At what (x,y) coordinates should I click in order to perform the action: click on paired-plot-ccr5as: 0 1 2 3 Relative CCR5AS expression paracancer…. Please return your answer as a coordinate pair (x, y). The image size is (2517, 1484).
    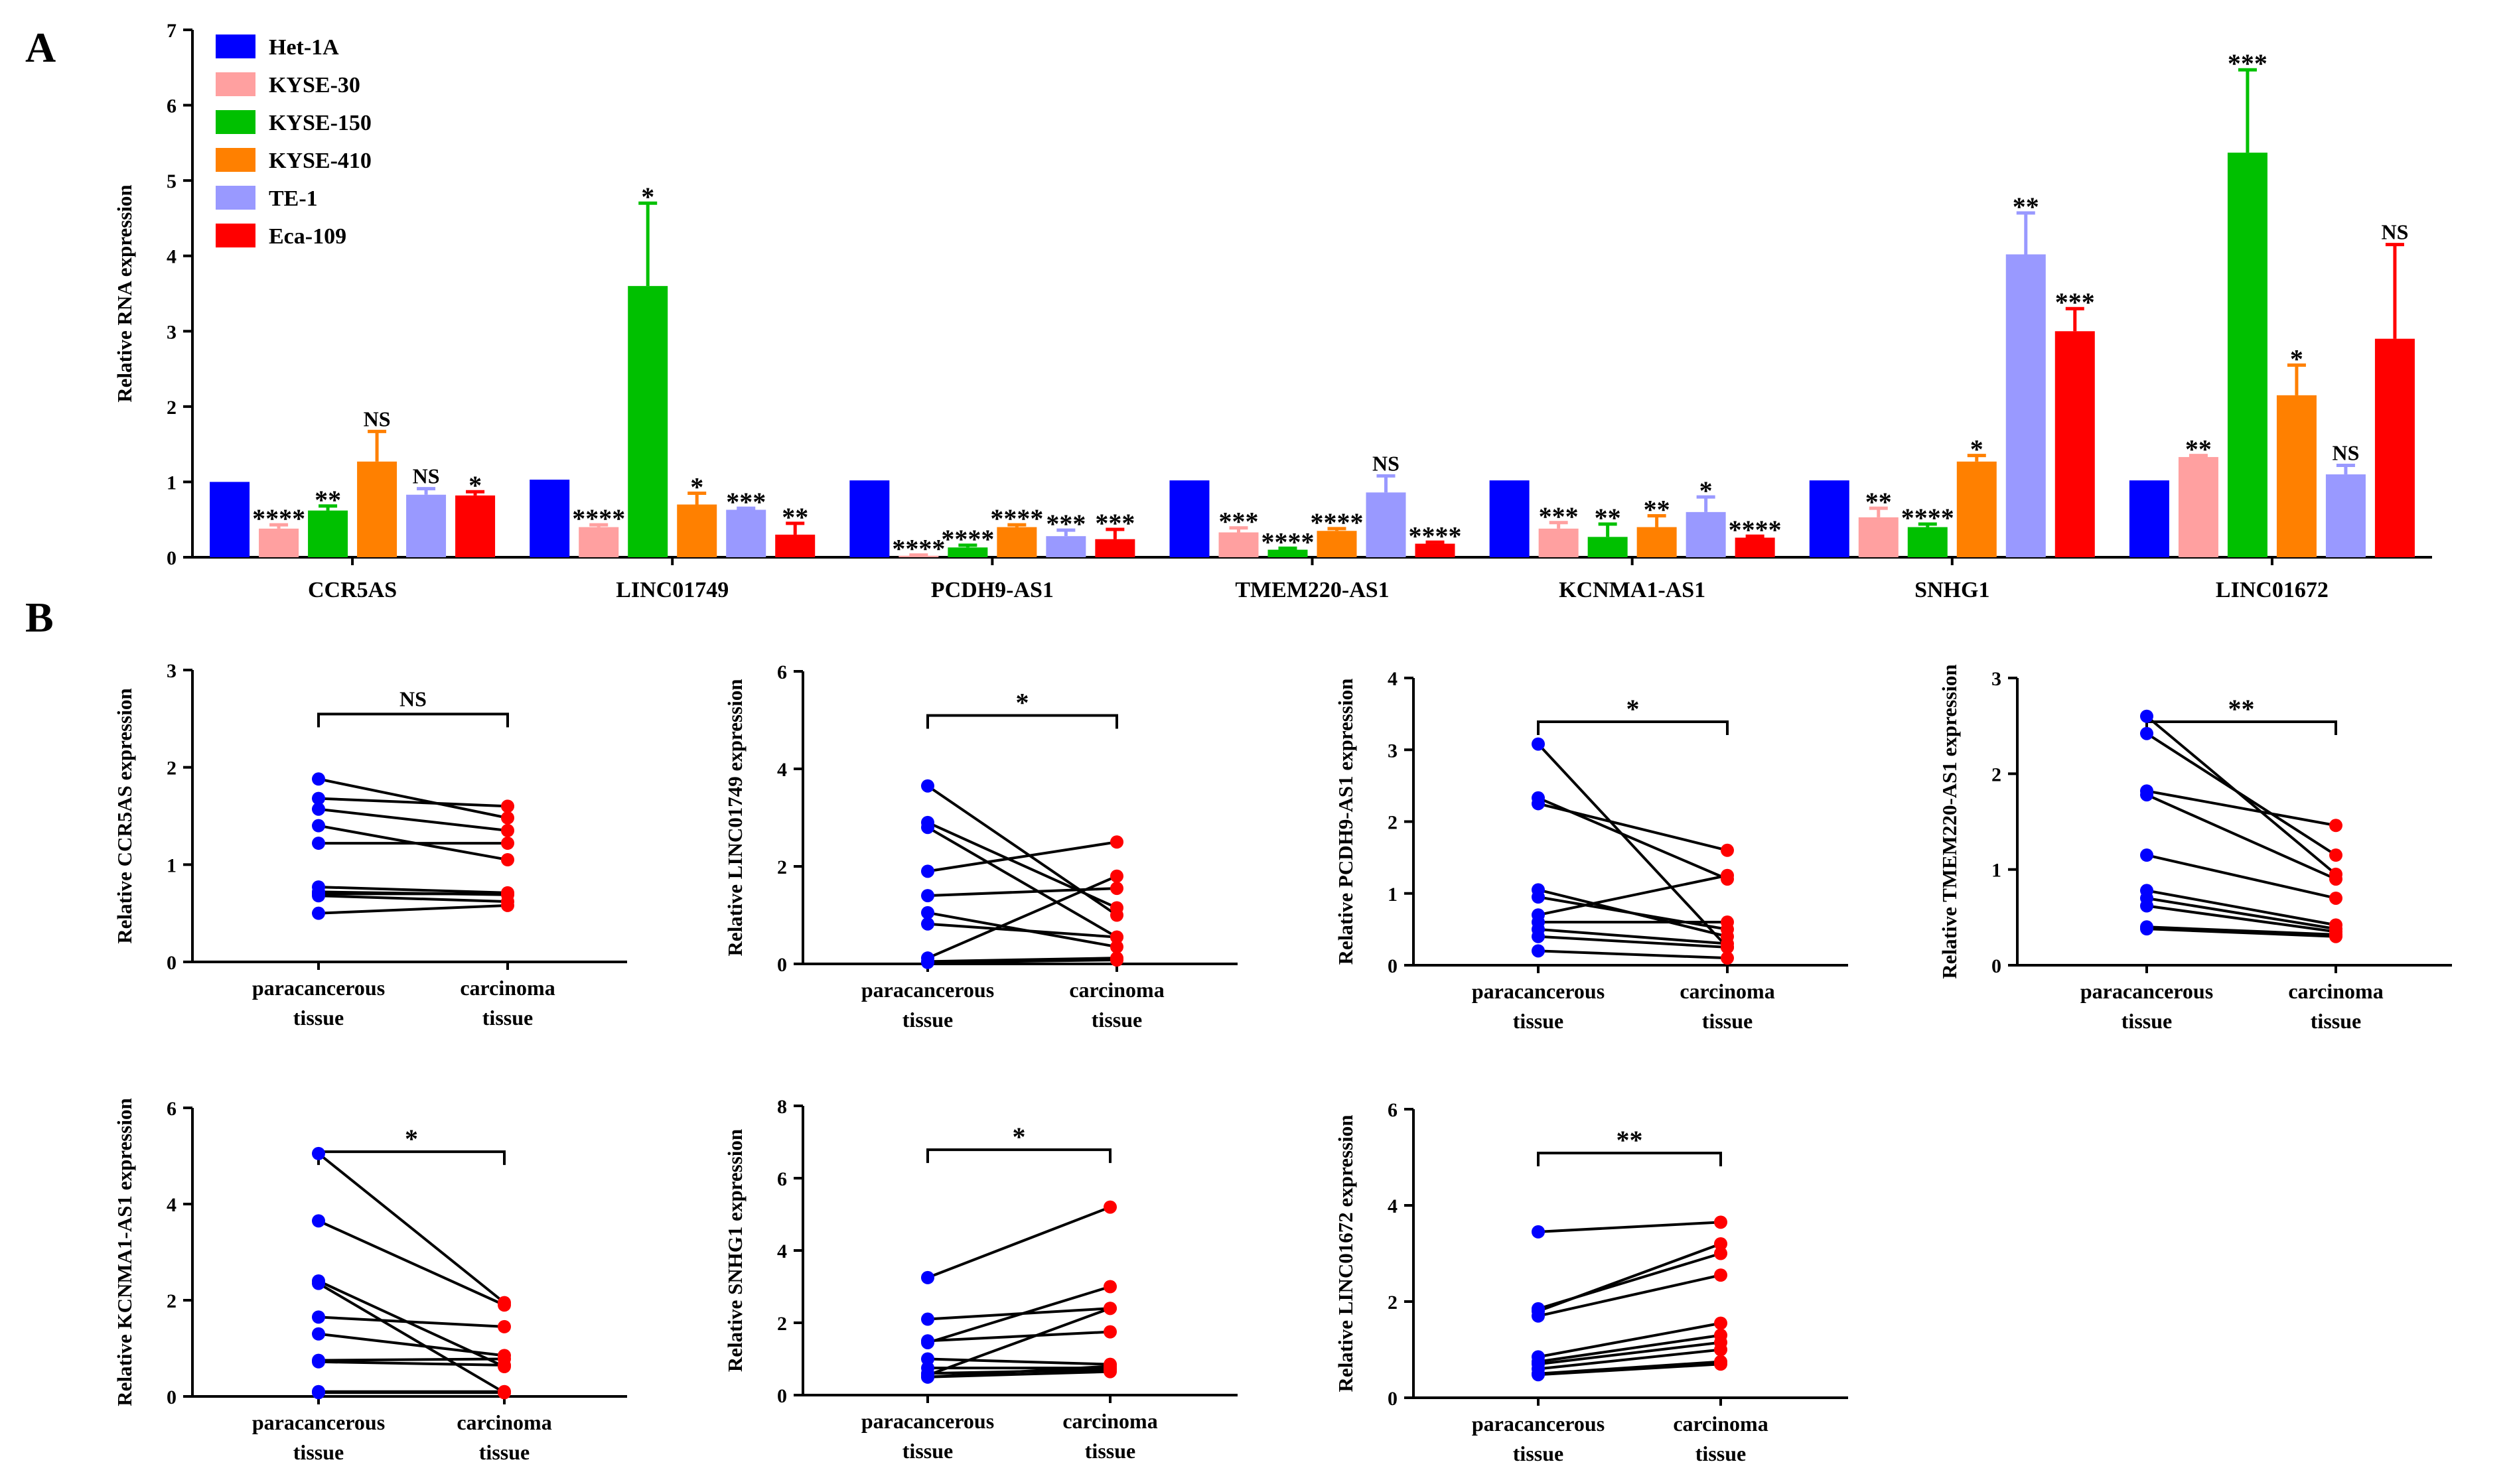
    Looking at the image, I should click on (370, 845).